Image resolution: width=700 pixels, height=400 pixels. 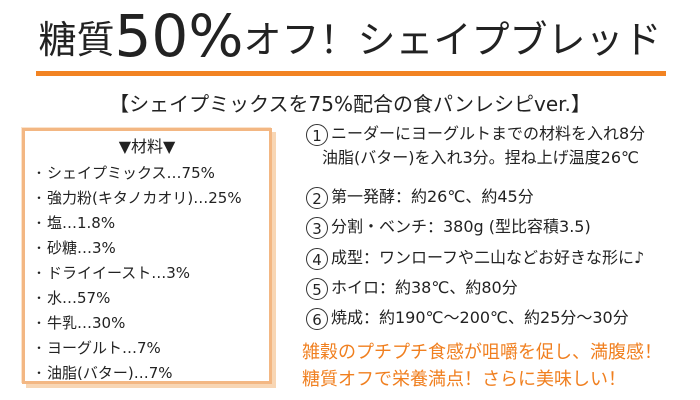 I want to click on list-item: ・ドライイースト…3%, so click(x=137, y=273).